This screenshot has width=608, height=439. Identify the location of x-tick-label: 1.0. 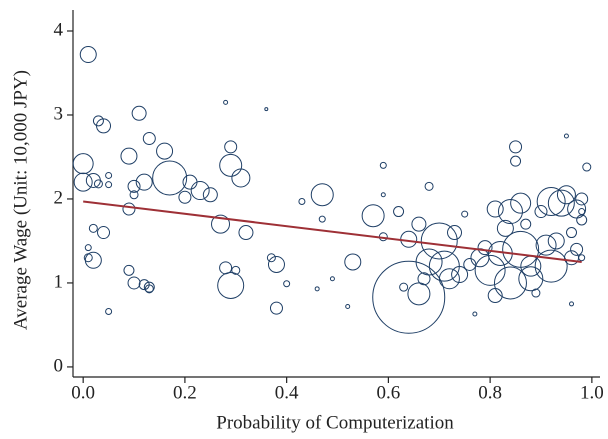
(592, 392).